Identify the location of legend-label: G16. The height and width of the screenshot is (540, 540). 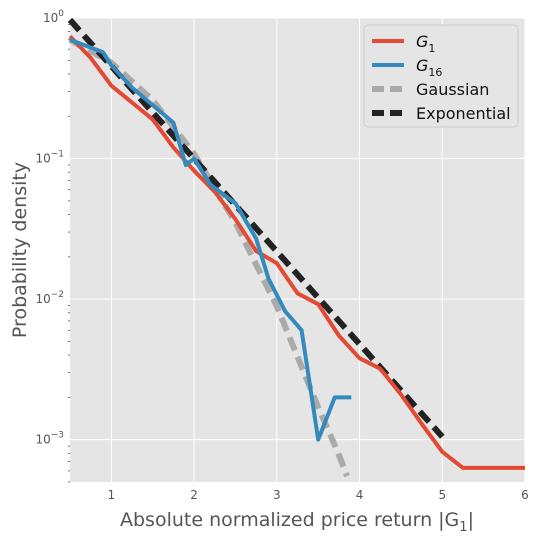
(429, 67).